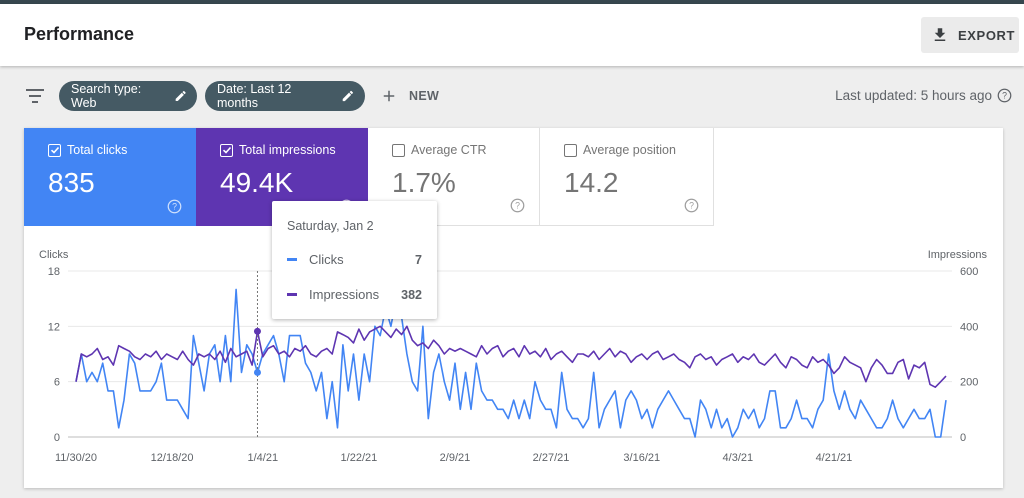  I want to click on x-axis-tick: 2/9/21, so click(455, 458).